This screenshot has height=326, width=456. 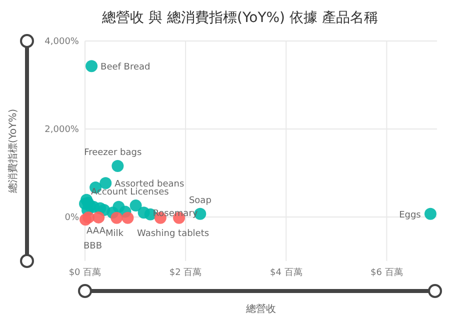 I want to click on y-tick-label: 2,000%, so click(x=62, y=130).